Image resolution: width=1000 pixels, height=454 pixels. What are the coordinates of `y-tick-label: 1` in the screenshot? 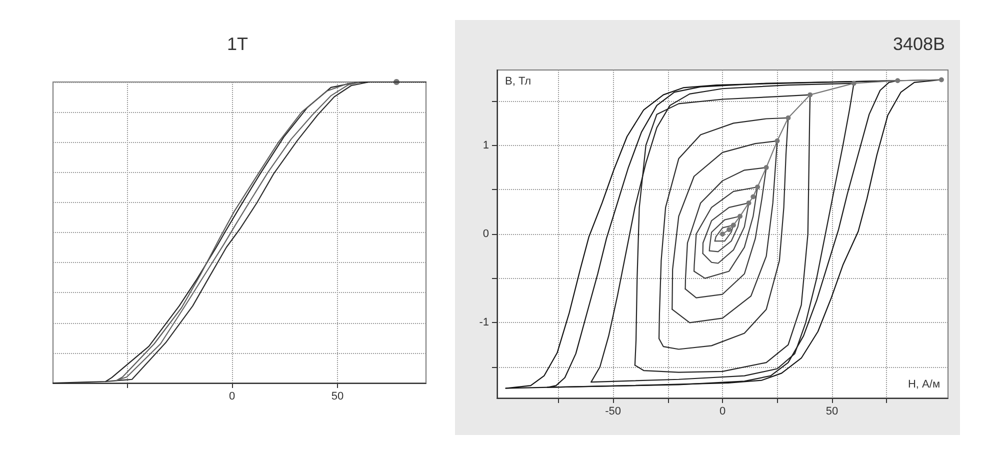 It's located at (485, 145).